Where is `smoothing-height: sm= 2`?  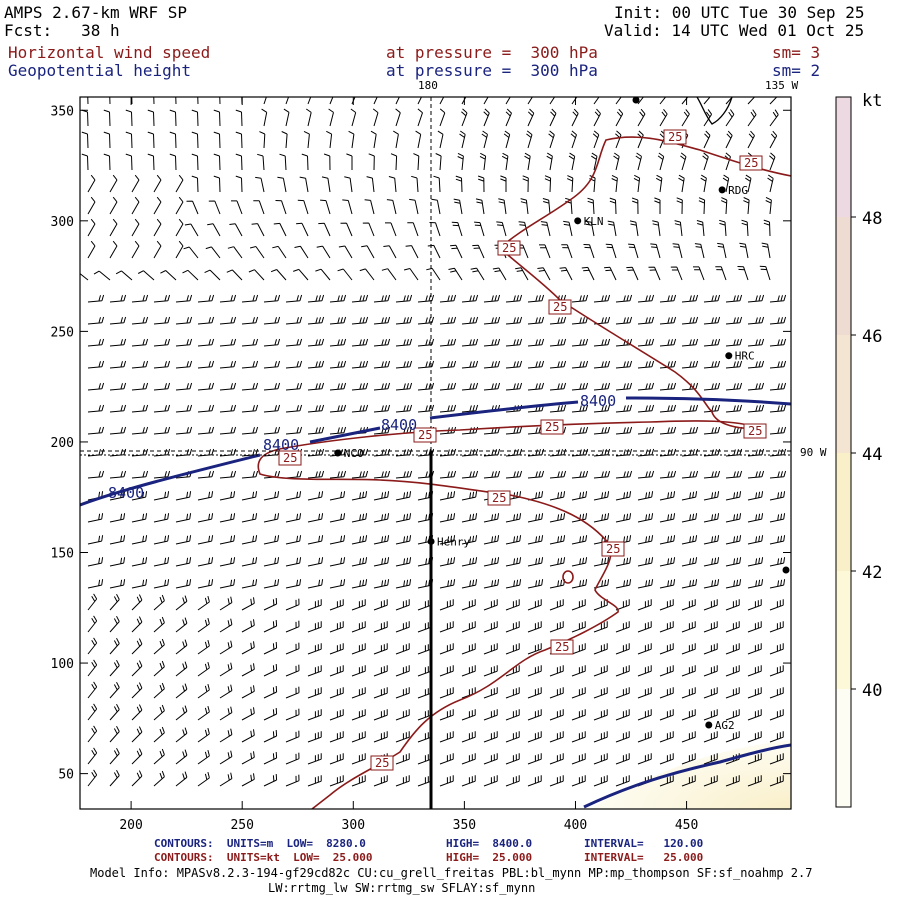
smoothing-height: sm= 2 is located at coordinates (796, 70).